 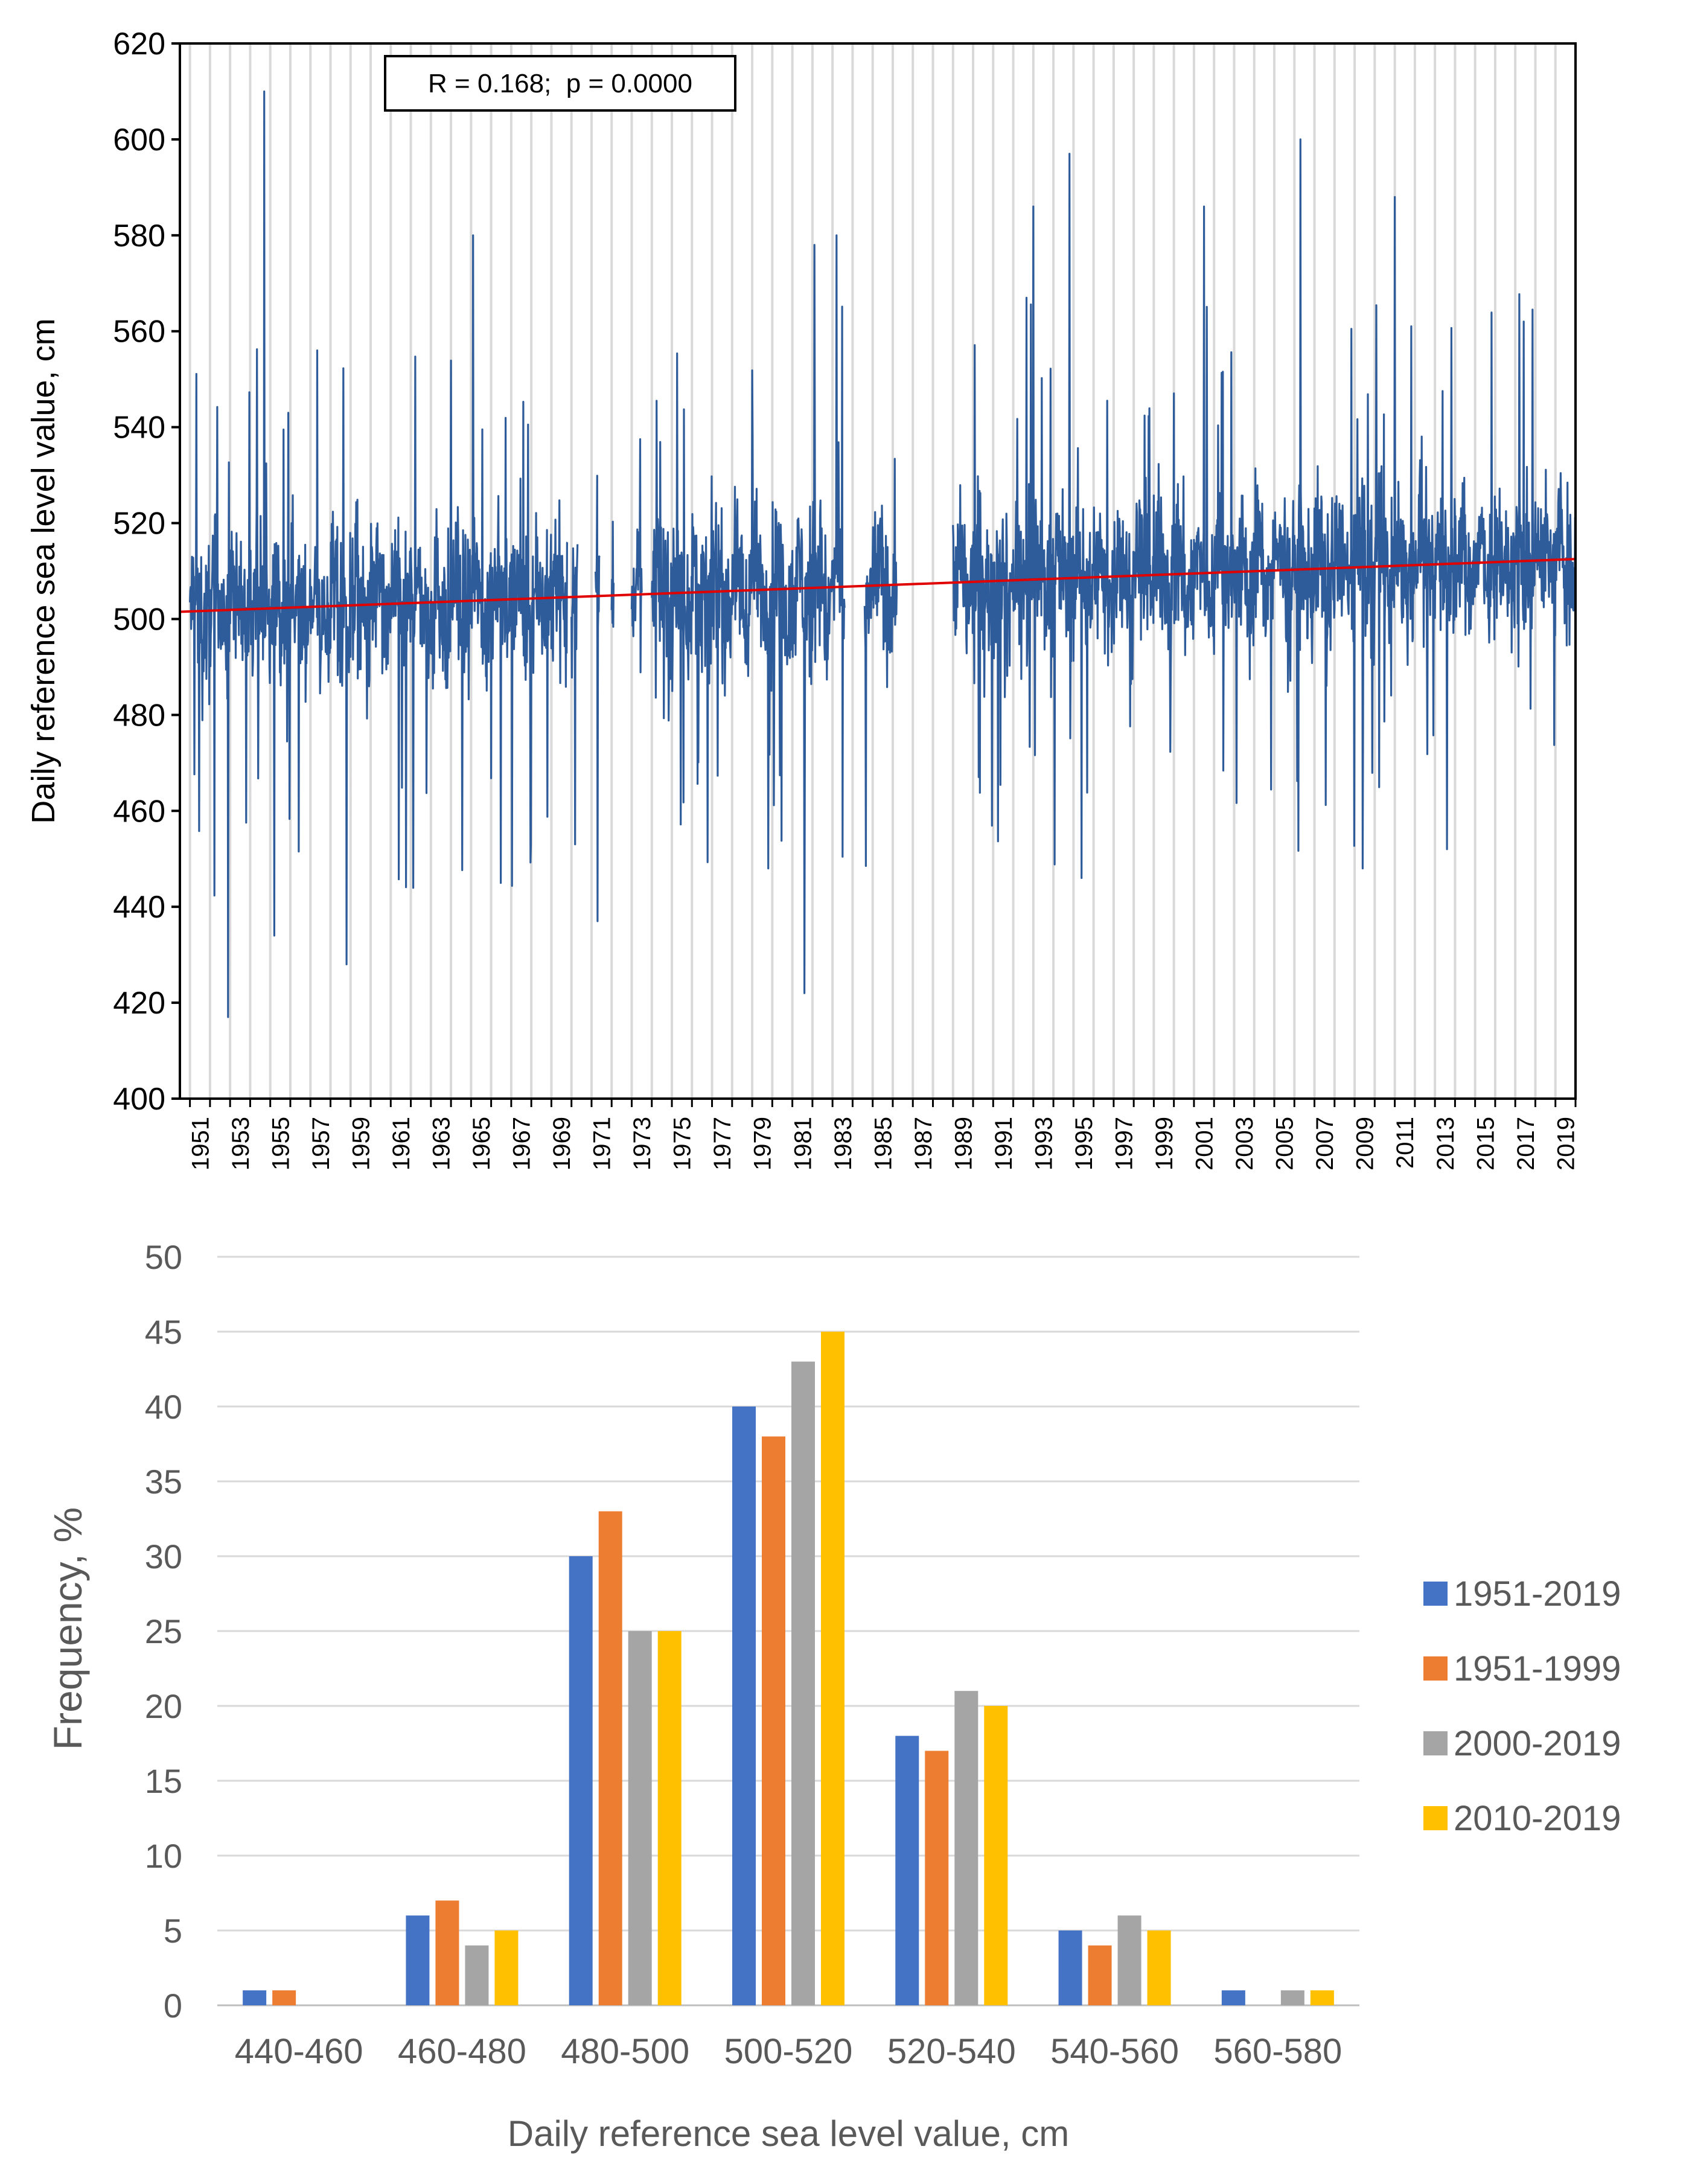 What do you see at coordinates (682, 1144) in the screenshot?
I see `top-x-tick-label: 1975` at bounding box center [682, 1144].